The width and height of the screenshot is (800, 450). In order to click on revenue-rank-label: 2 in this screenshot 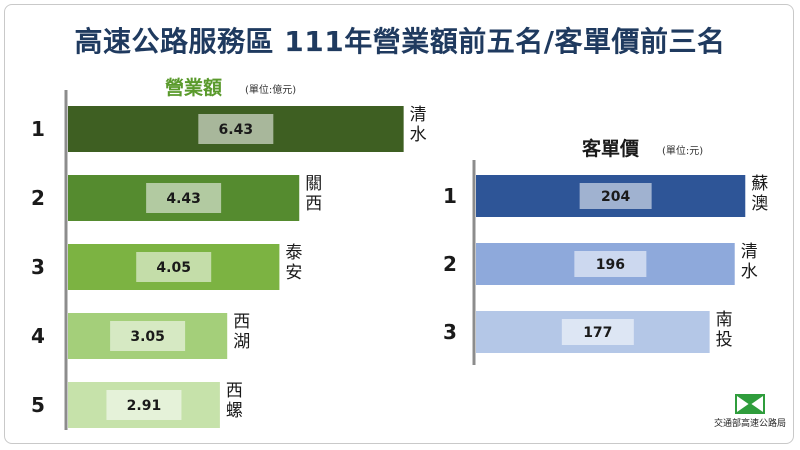, I will do `click(38, 198)`.